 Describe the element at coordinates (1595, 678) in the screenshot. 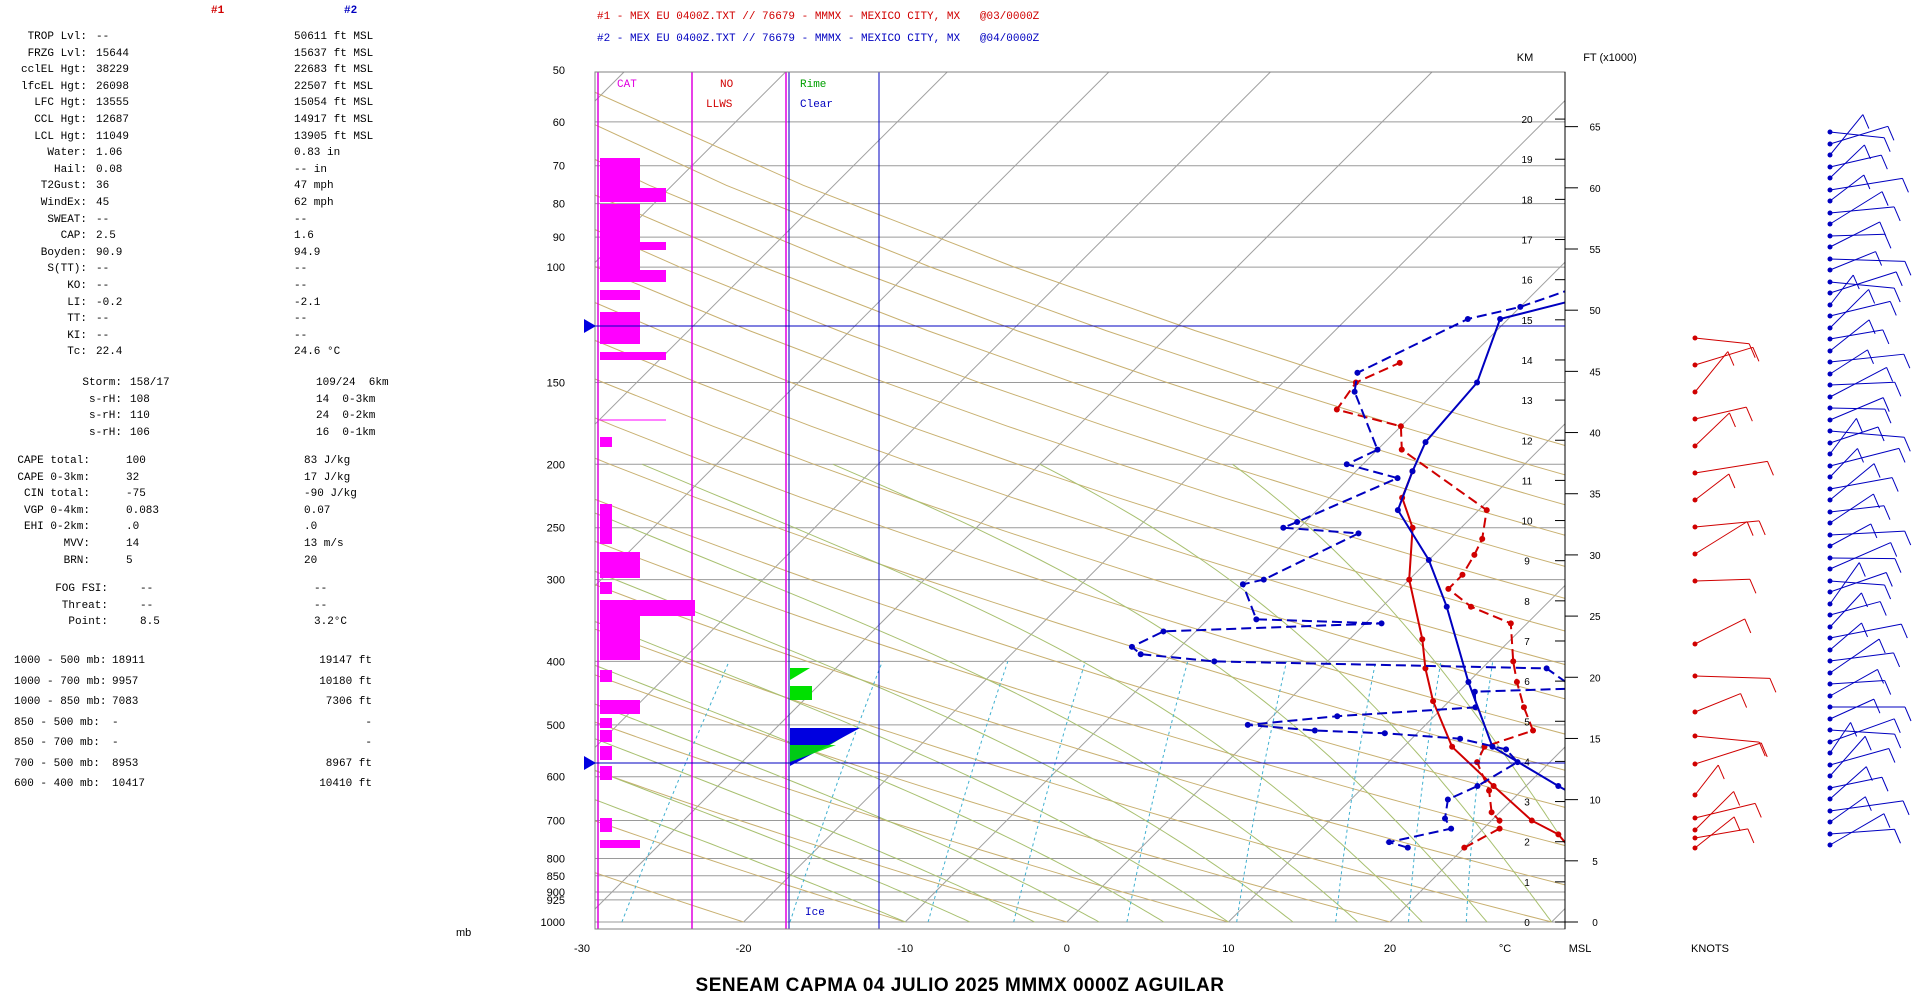

I see `ft-tick-label: 20` at that location.